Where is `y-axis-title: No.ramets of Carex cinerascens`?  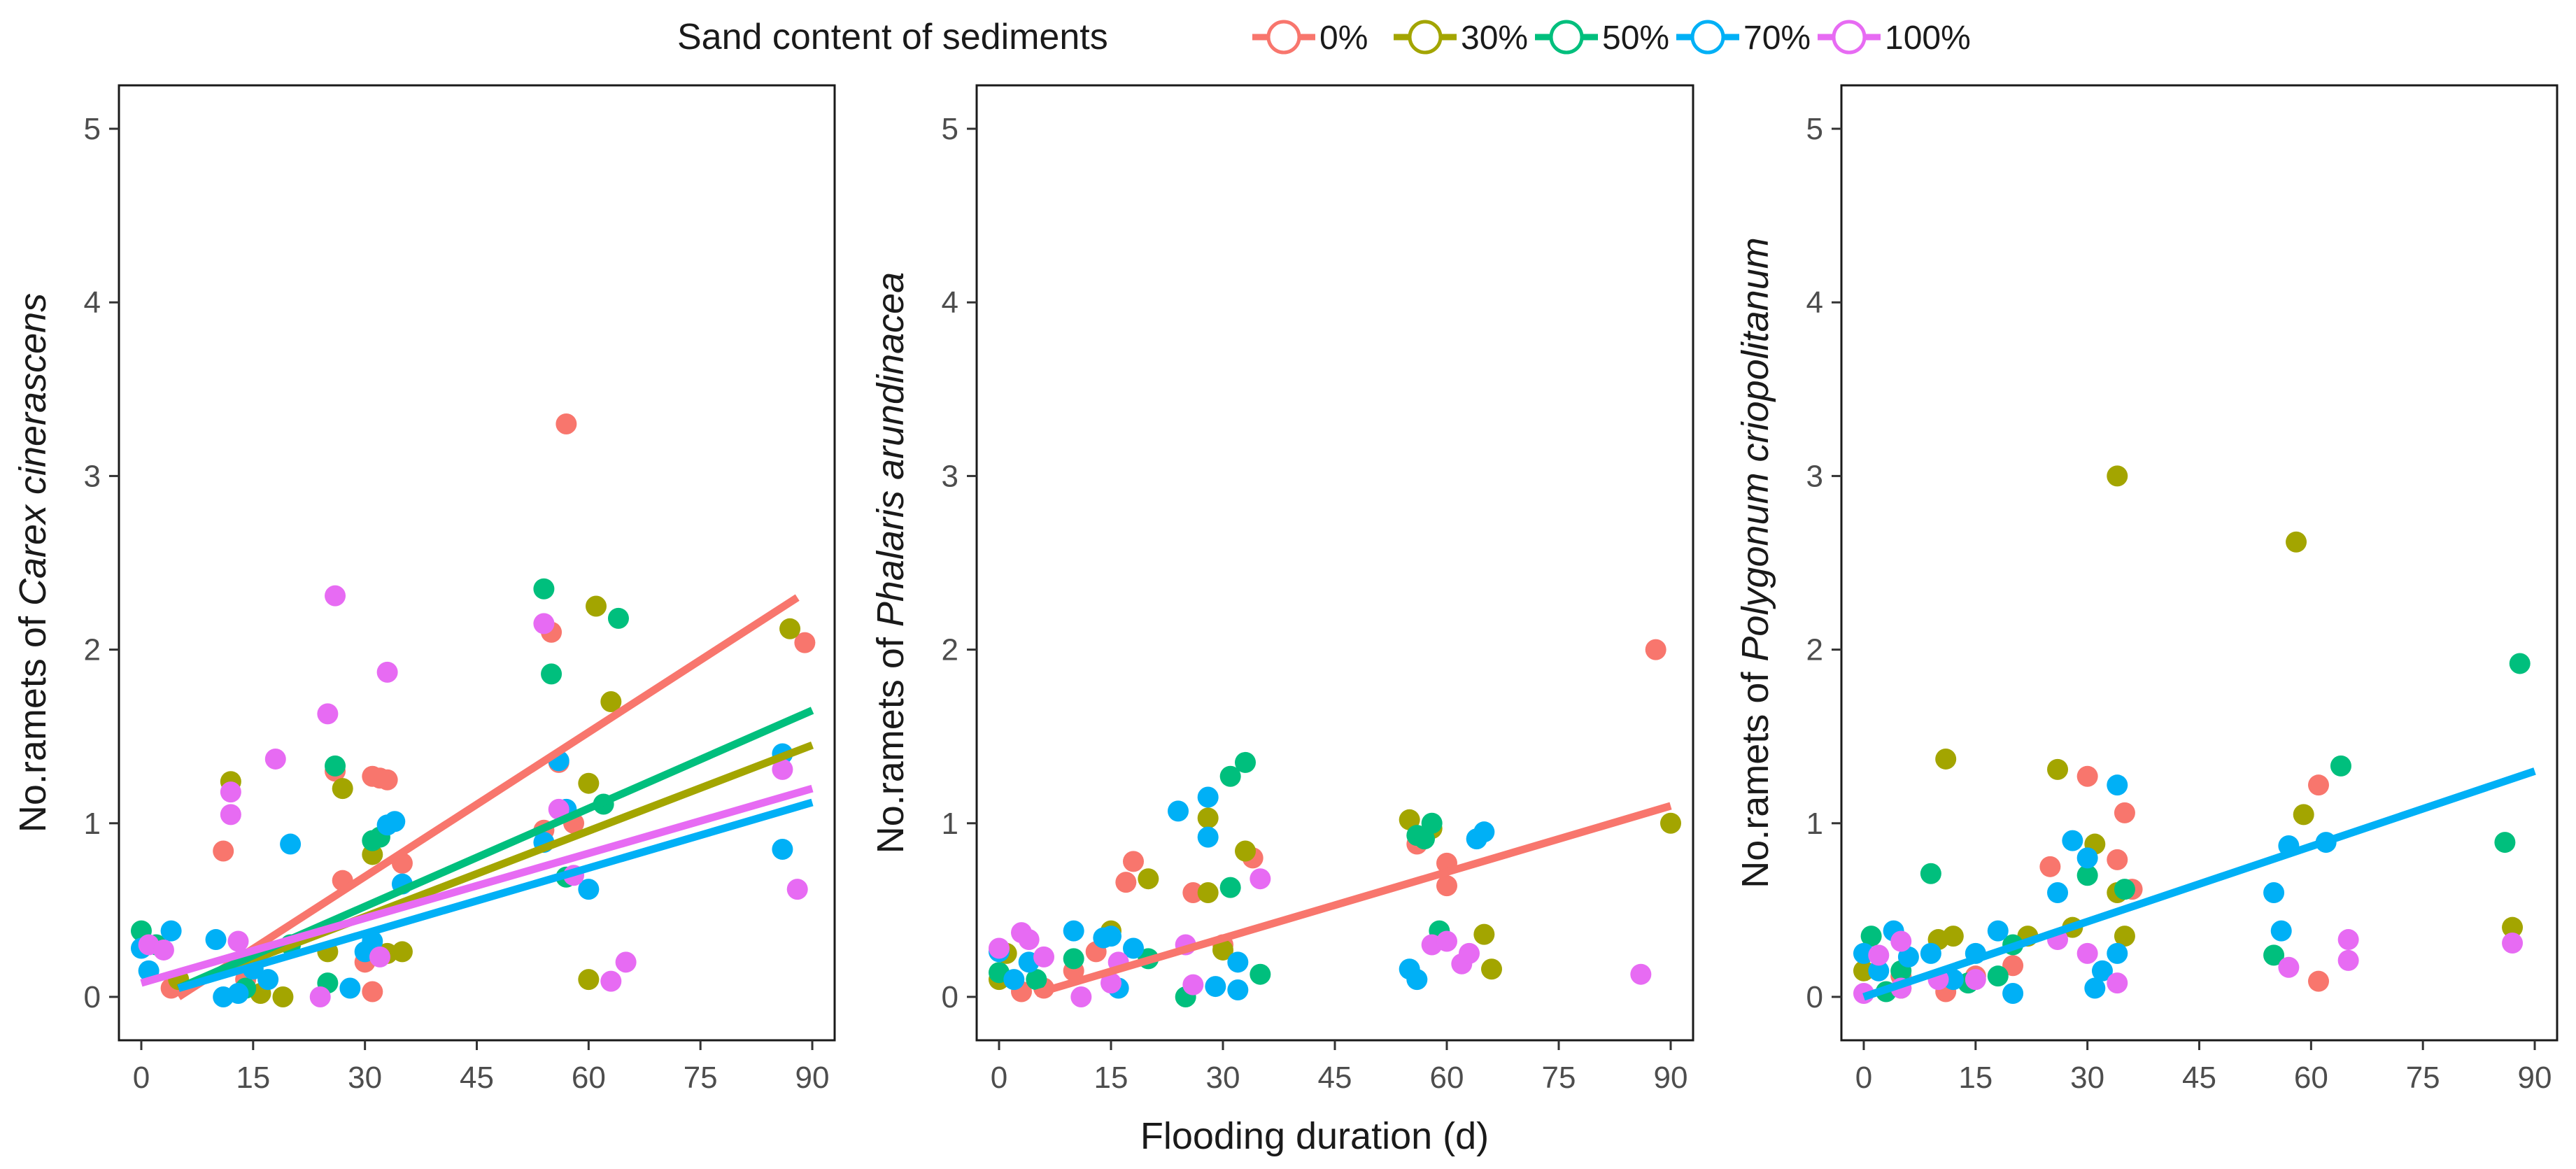 y-axis-title: No.ramets of Carex cinerascens is located at coordinates (33, 563).